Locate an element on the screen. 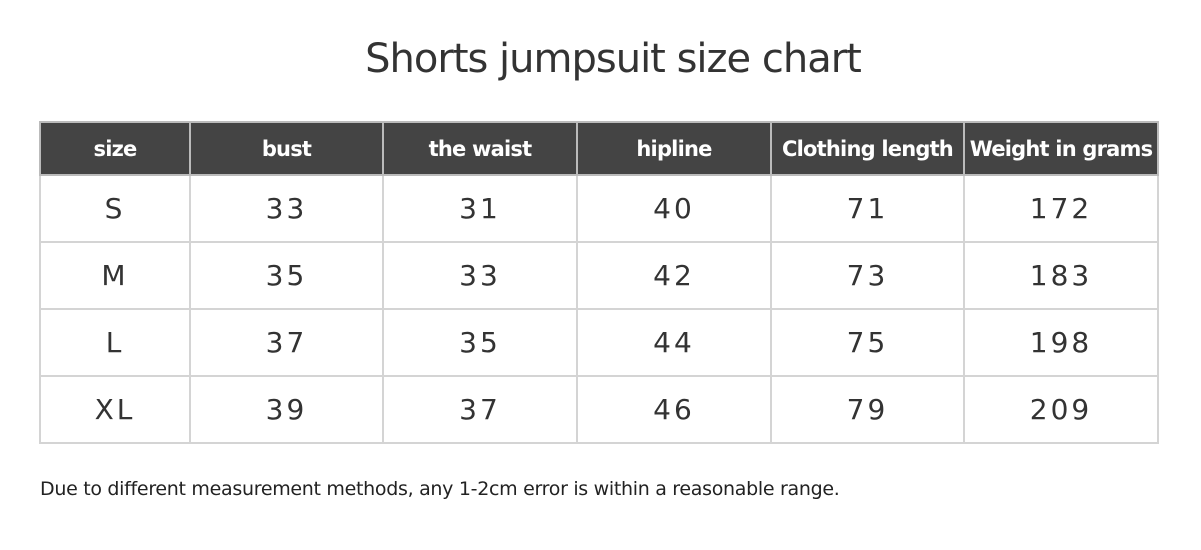  table-cell: 46 is located at coordinates (674, 409).